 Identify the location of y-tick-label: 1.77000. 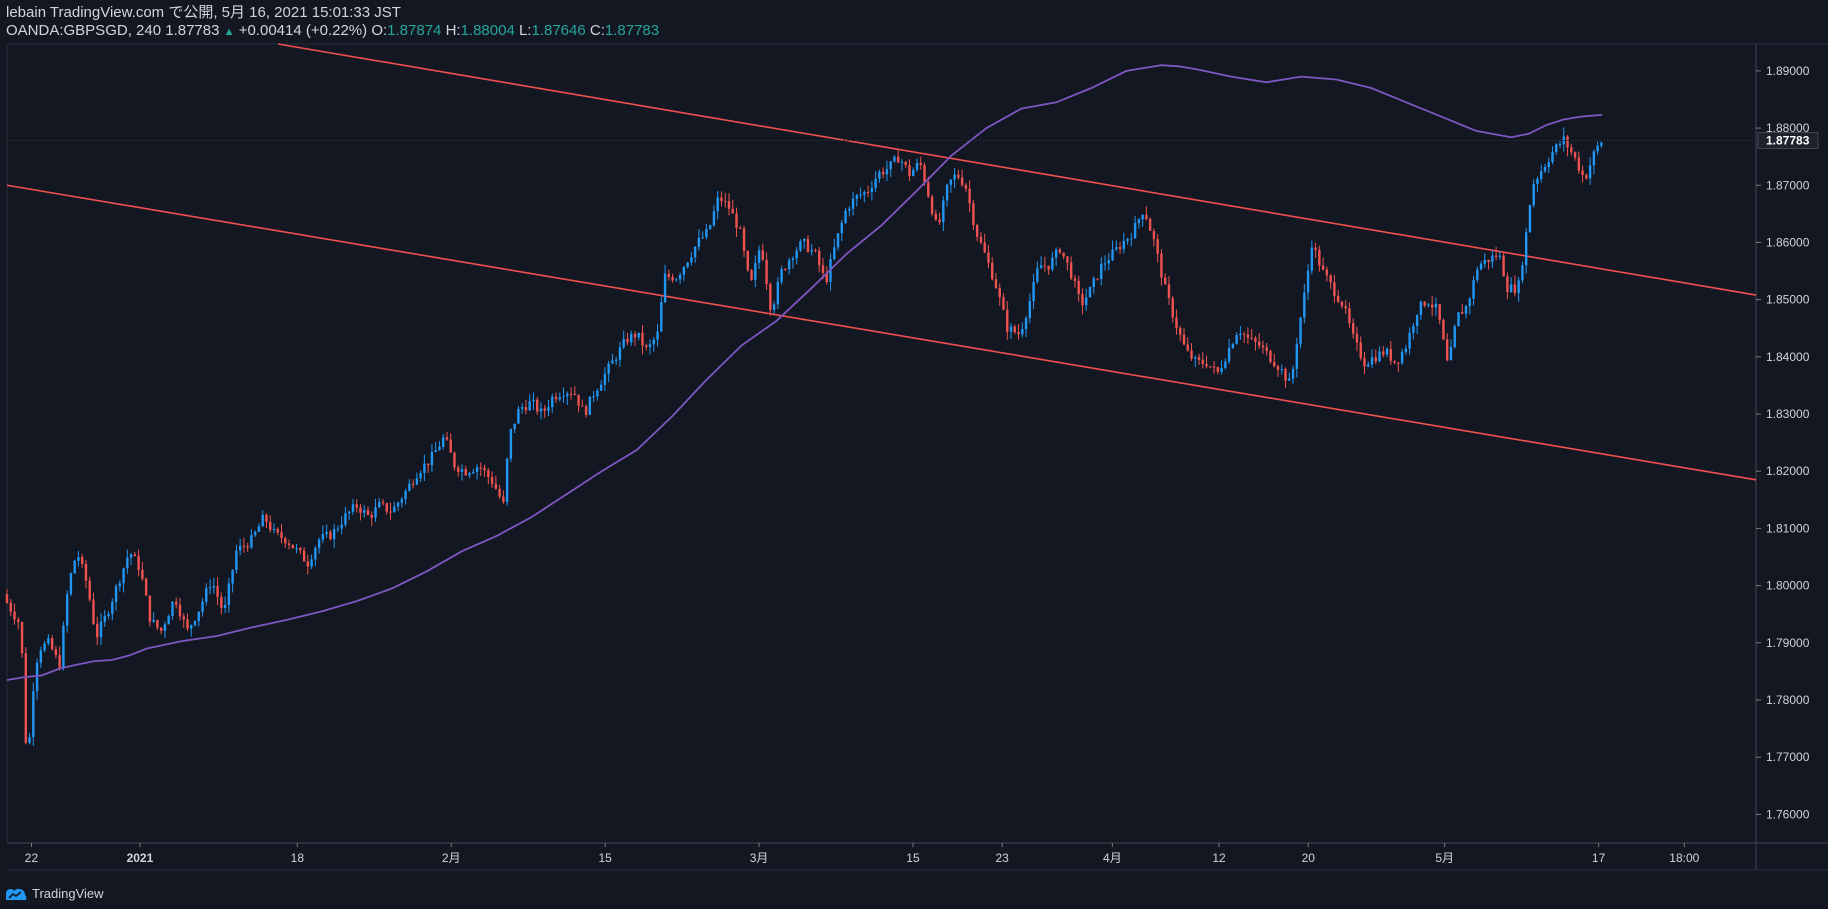
(1788, 757).